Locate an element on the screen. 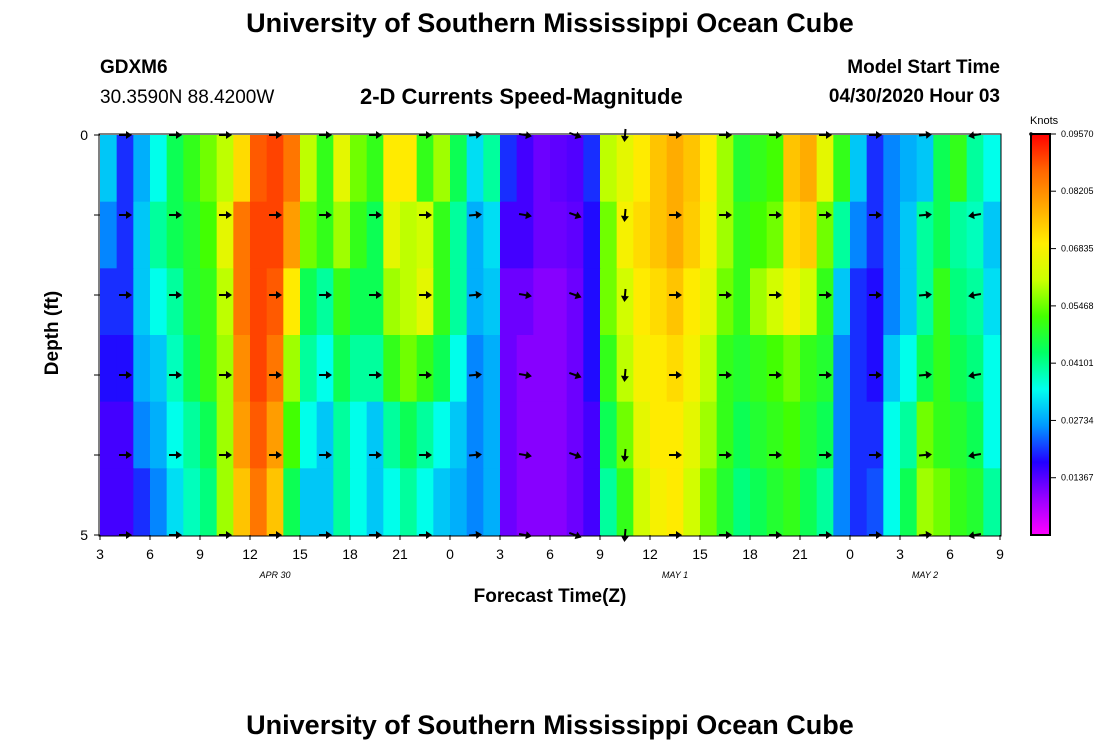 The height and width of the screenshot is (750, 1100). model-start-value: 04/30/2020 Hour 03 is located at coordinates (914, 96).